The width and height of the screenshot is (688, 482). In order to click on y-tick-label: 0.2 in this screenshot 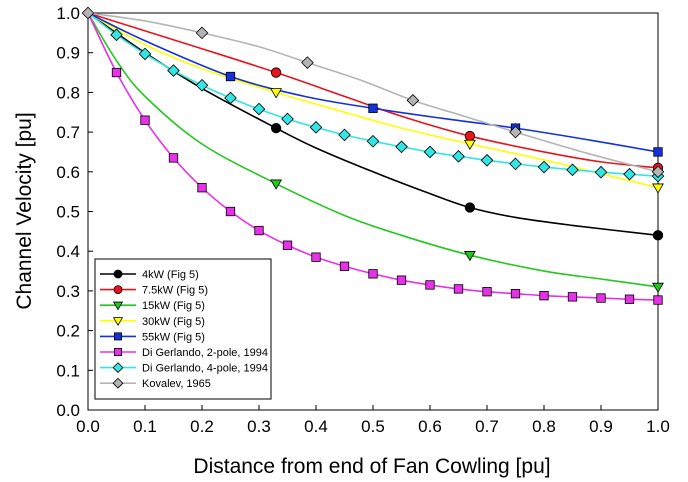, I will do `click(68, 331)`.